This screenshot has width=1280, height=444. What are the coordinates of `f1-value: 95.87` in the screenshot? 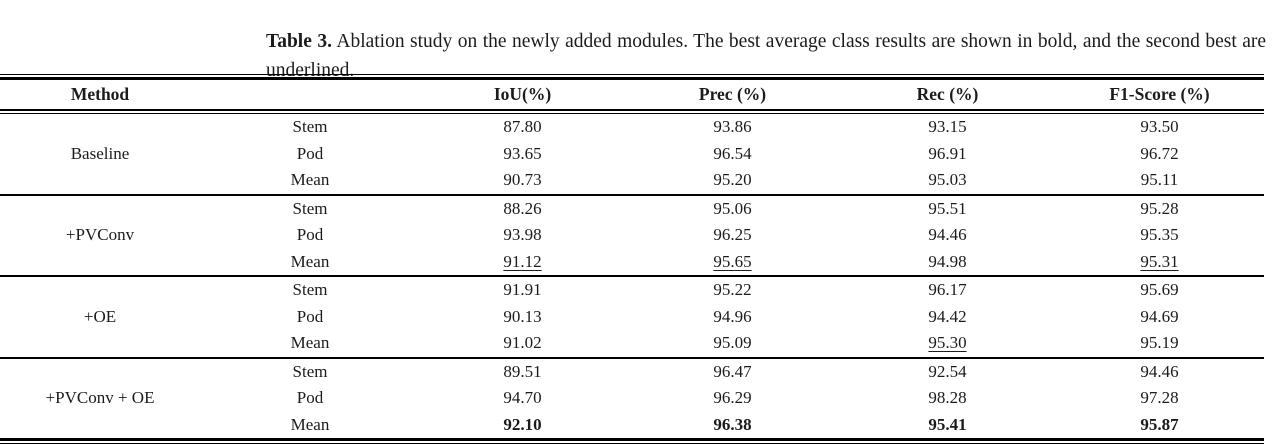 It's located at (1159, 424).